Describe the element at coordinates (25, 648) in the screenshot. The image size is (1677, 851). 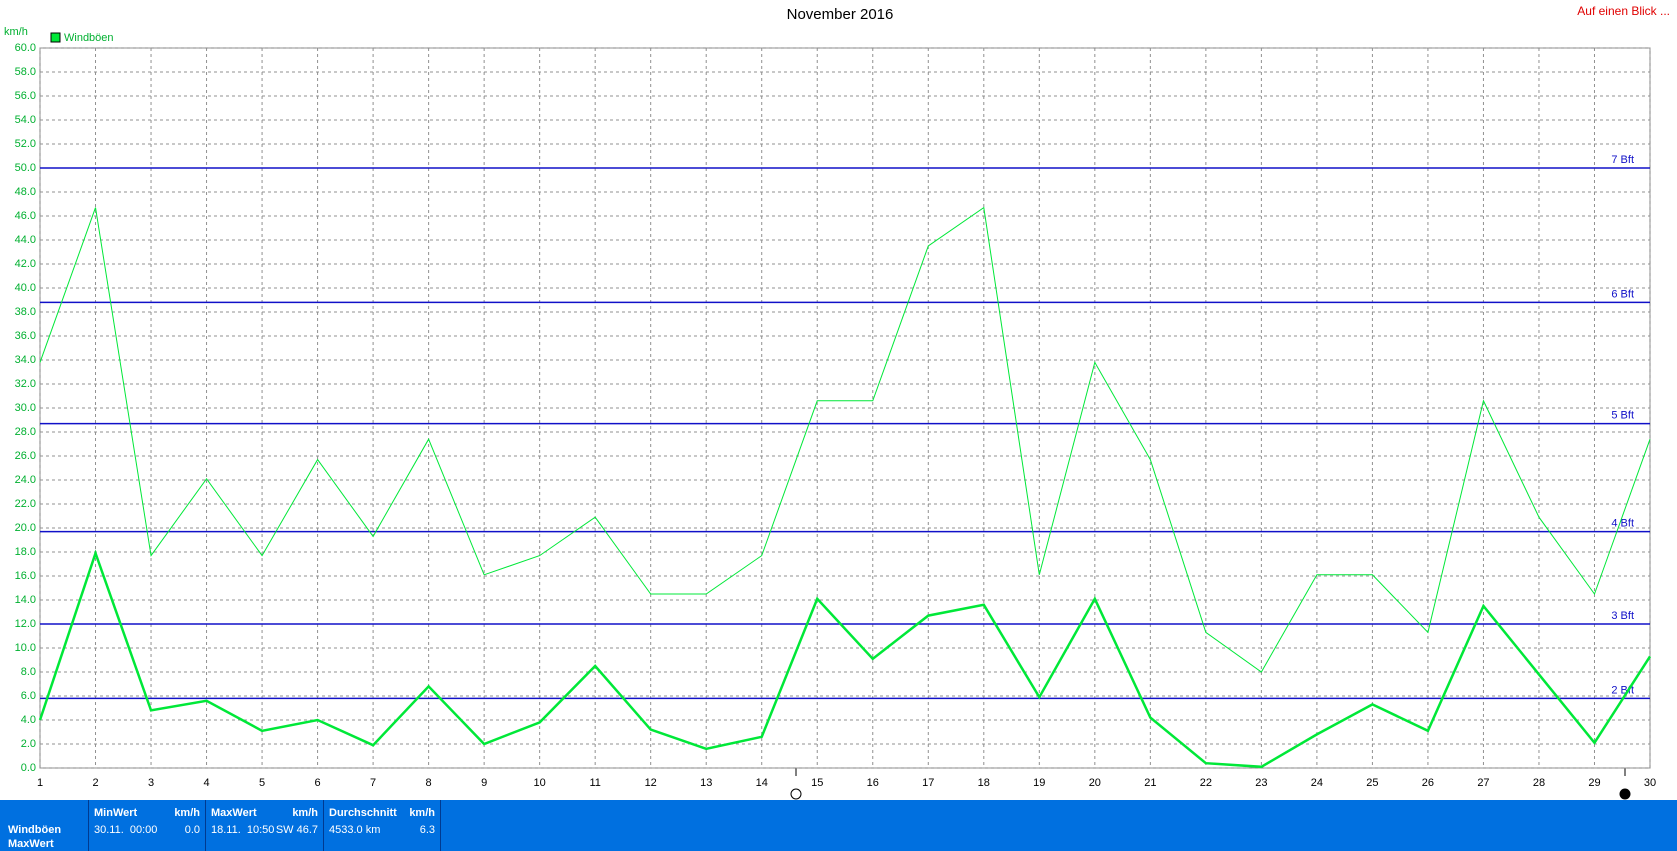
I see `y-tick-label: 10.0` at that location.